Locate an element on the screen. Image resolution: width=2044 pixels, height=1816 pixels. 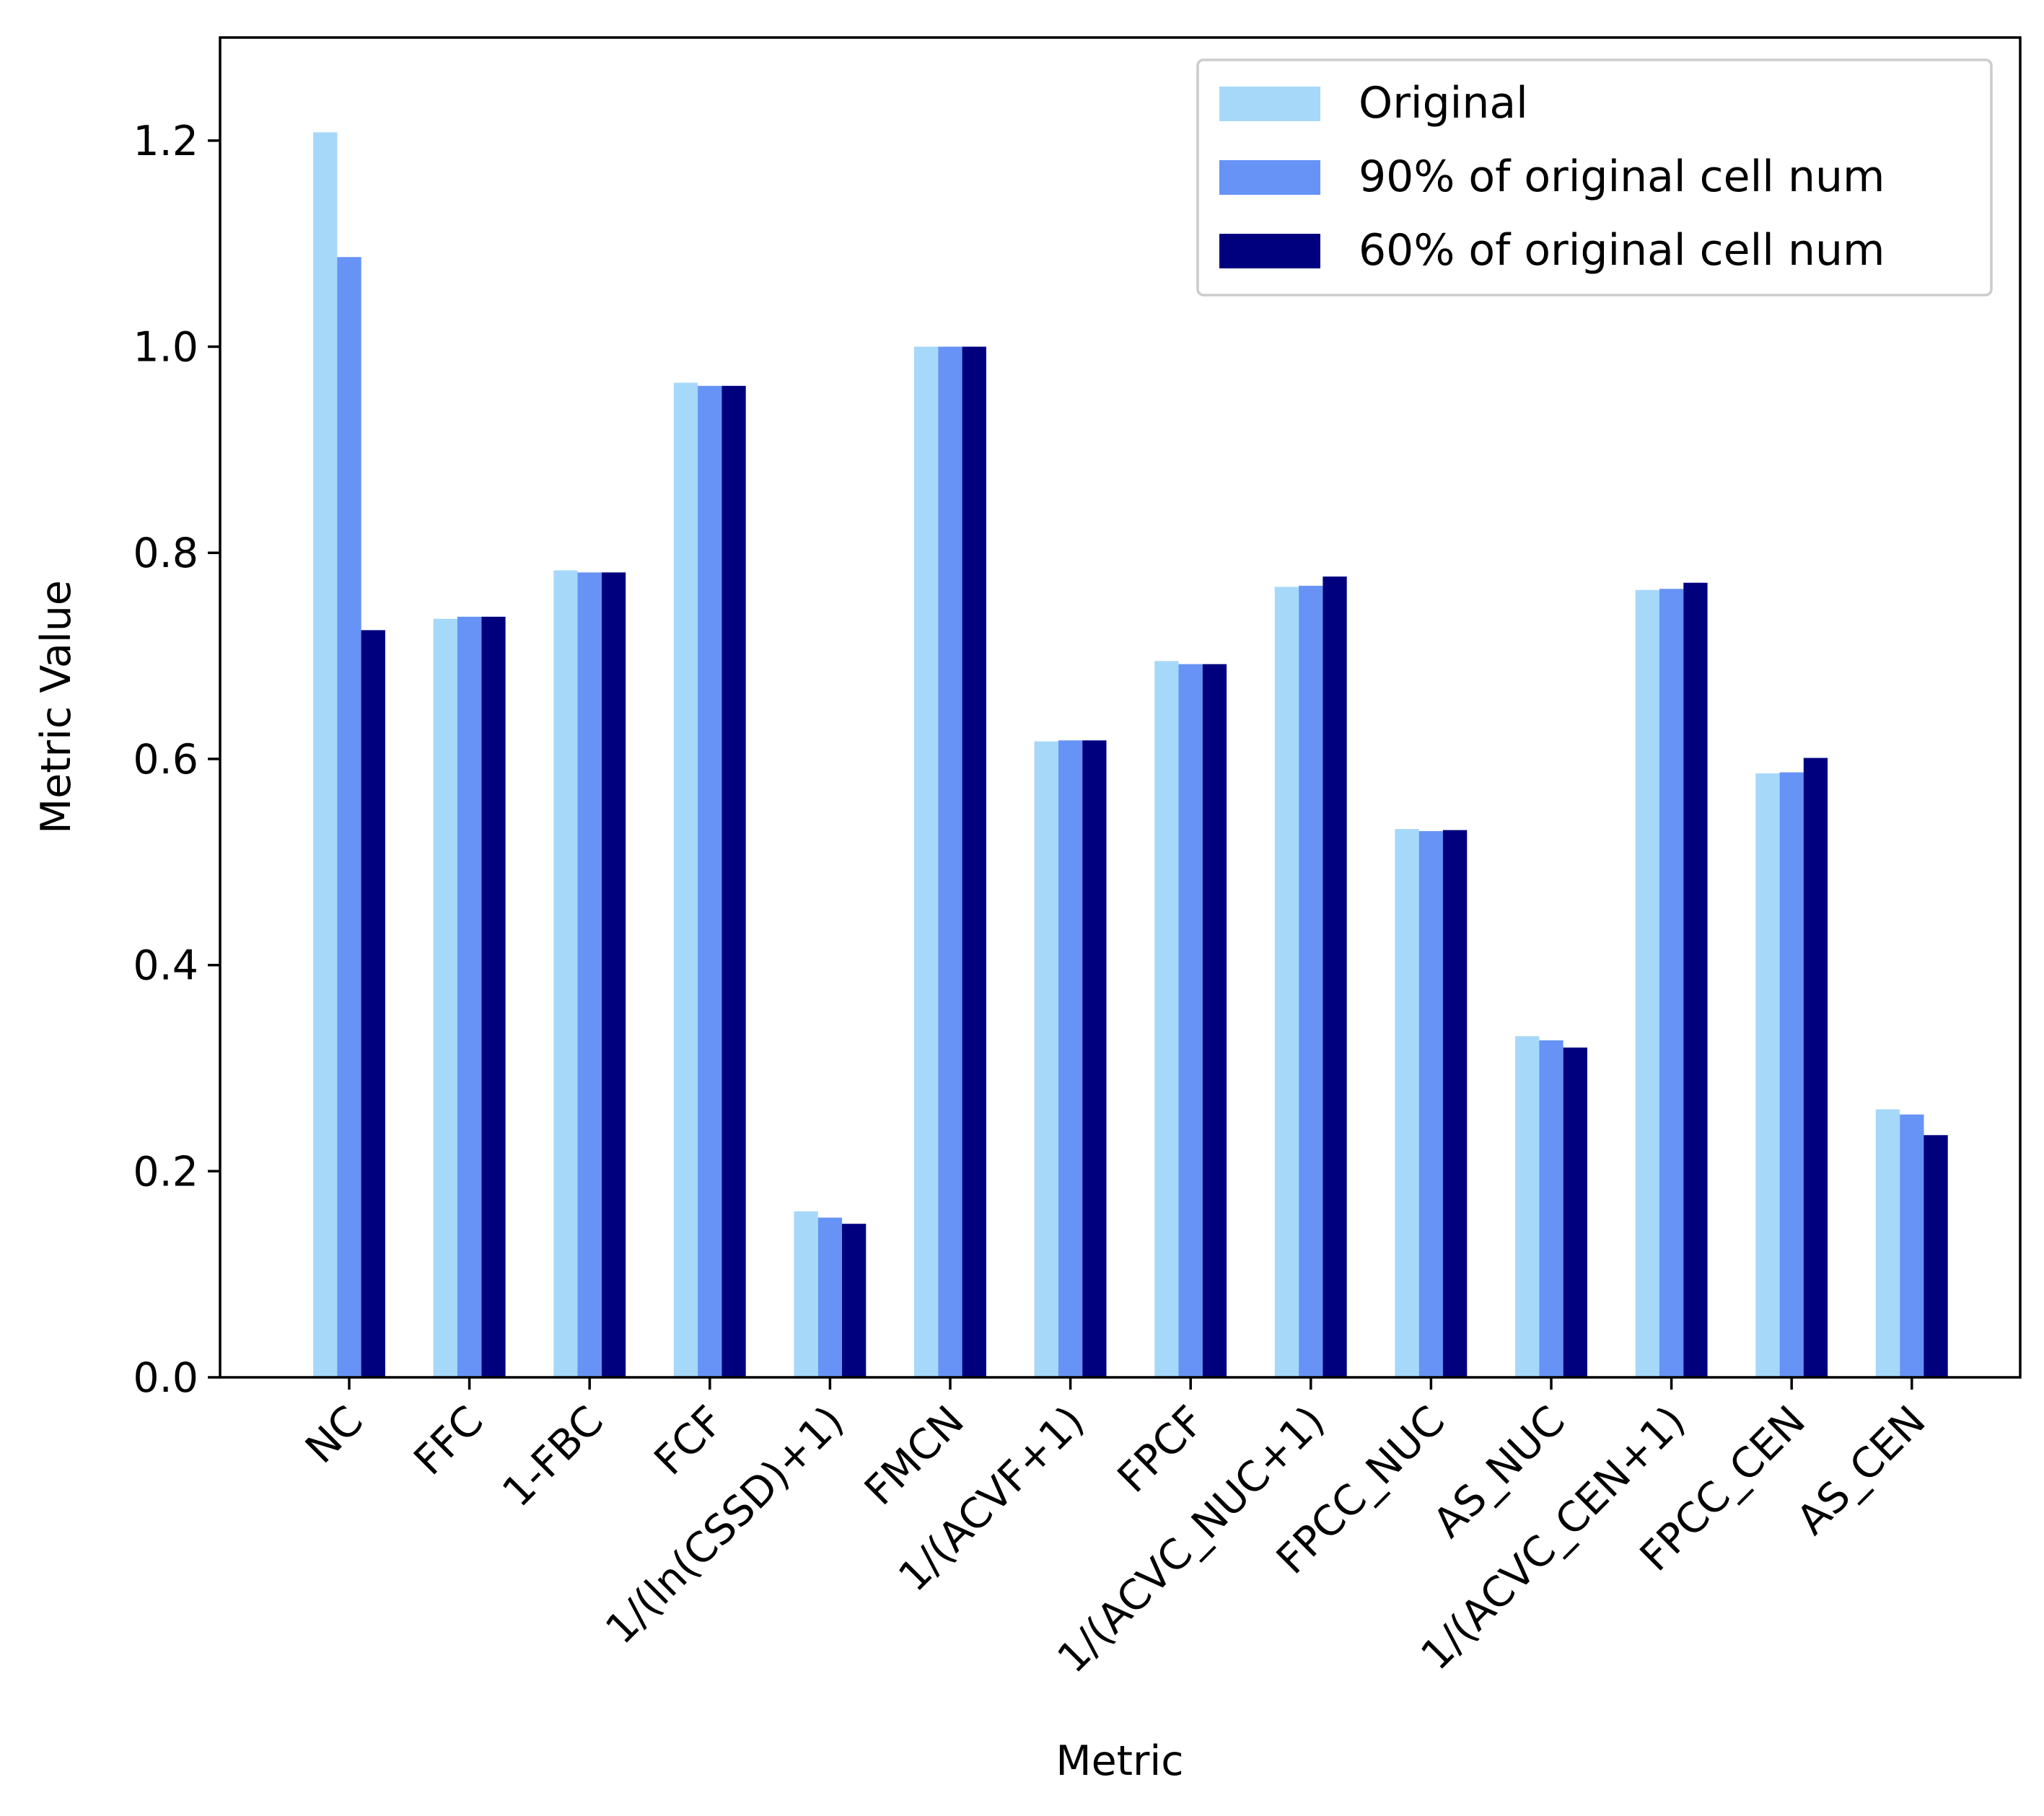
legend-label: Original is located at coordinates (1443, 103).